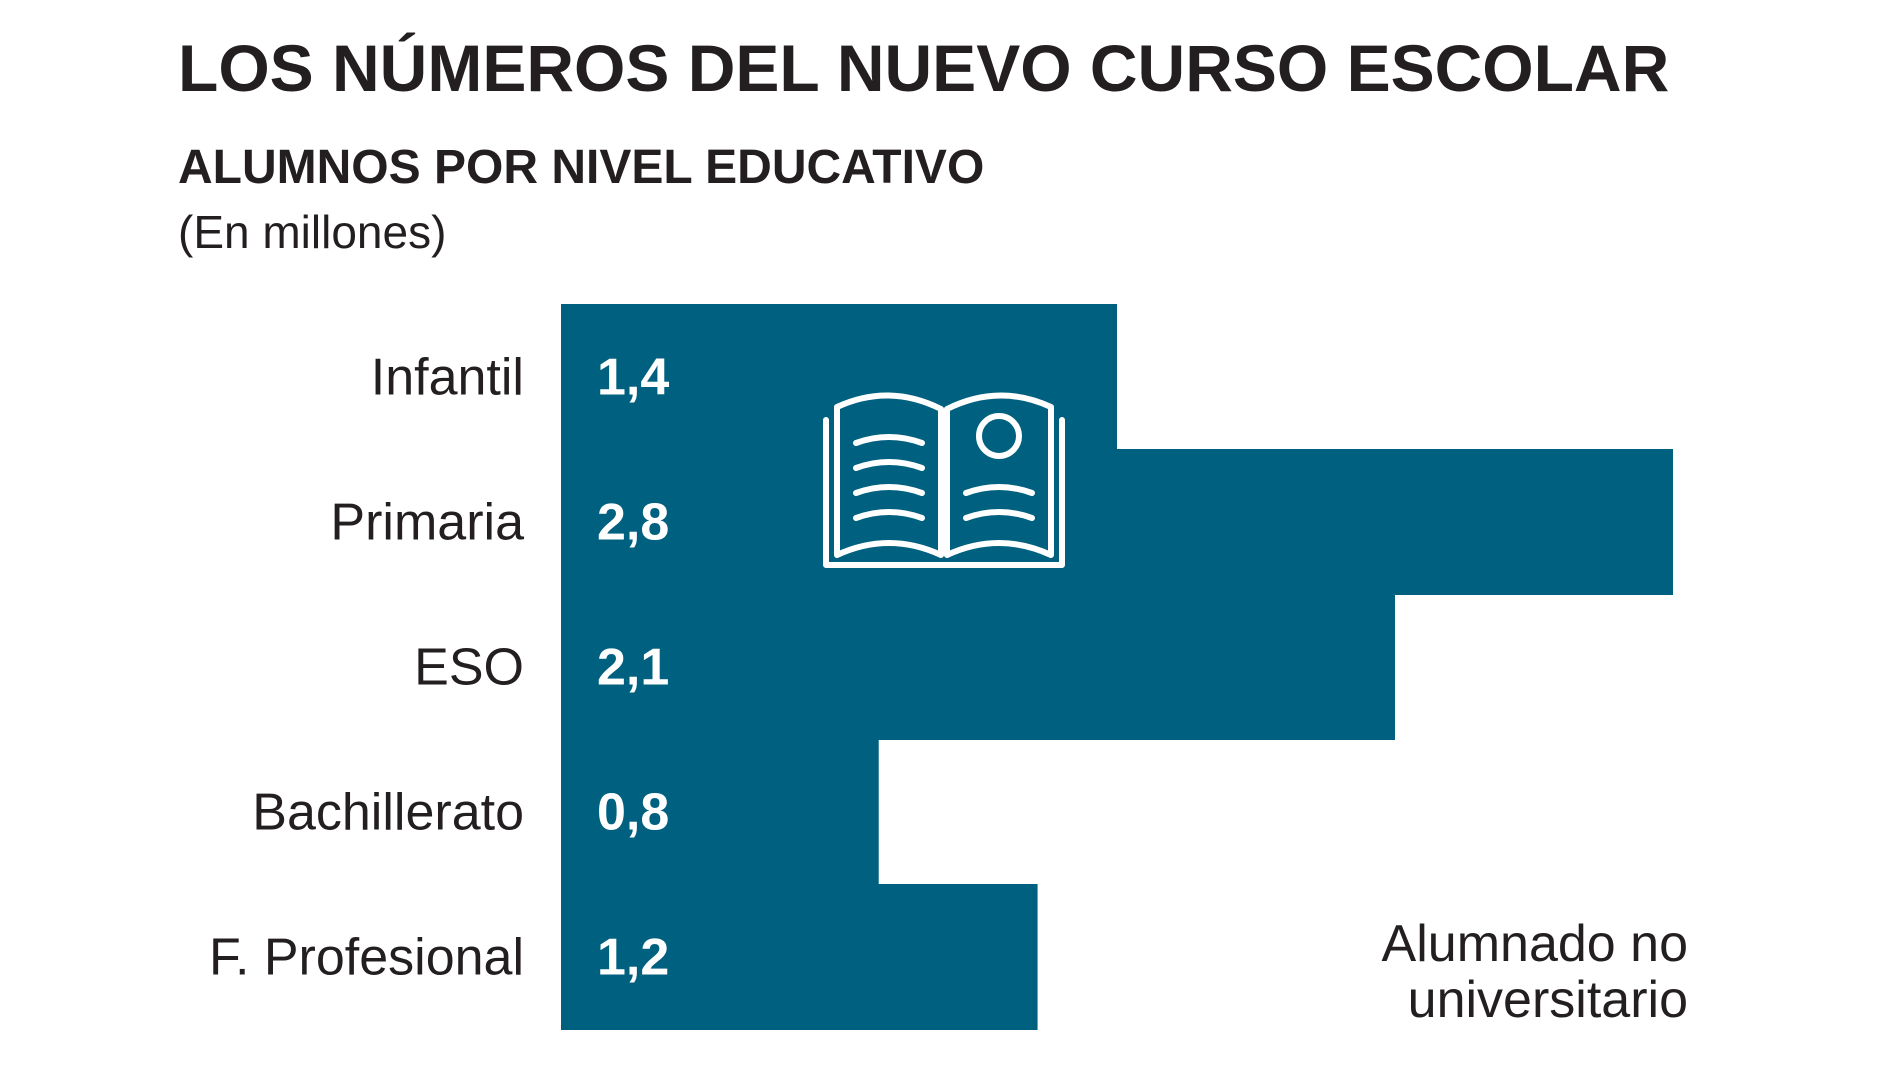 Image resolution: width=1900 pixels, height=1069 pixels. I want to click on bar-bachillerato, so click(720, 812).